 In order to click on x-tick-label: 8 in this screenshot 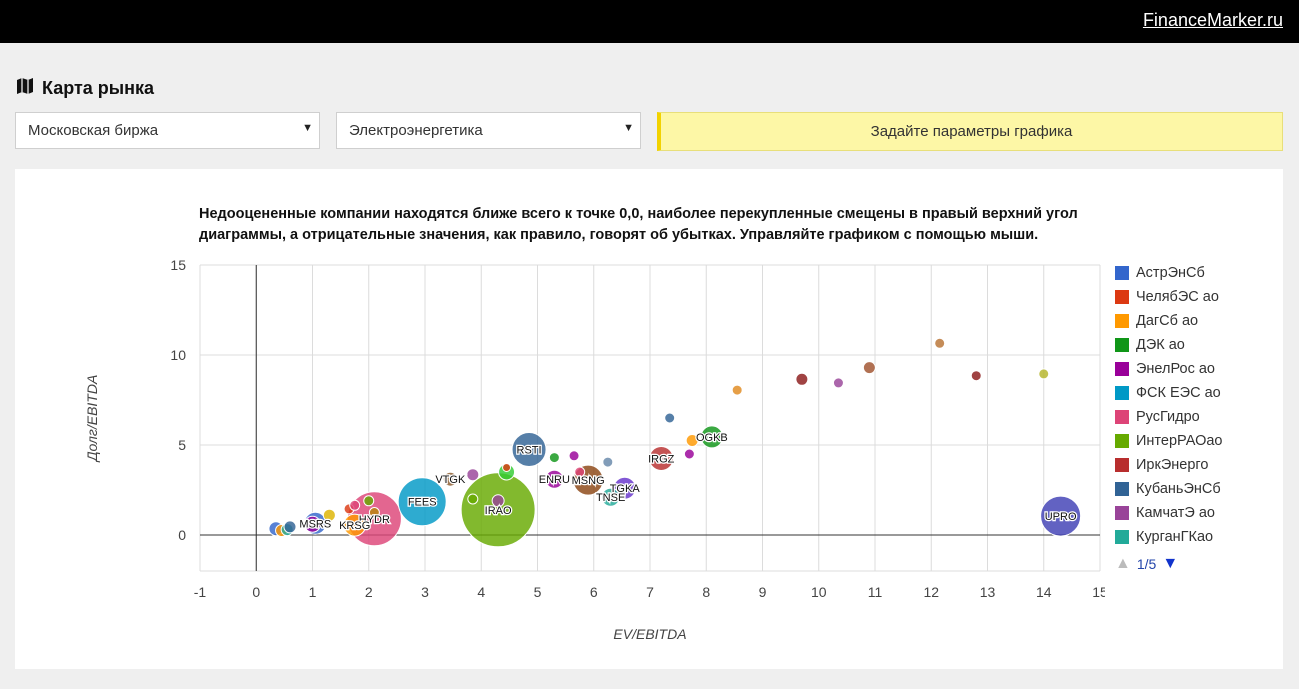, I will do `click(706, 592)`.